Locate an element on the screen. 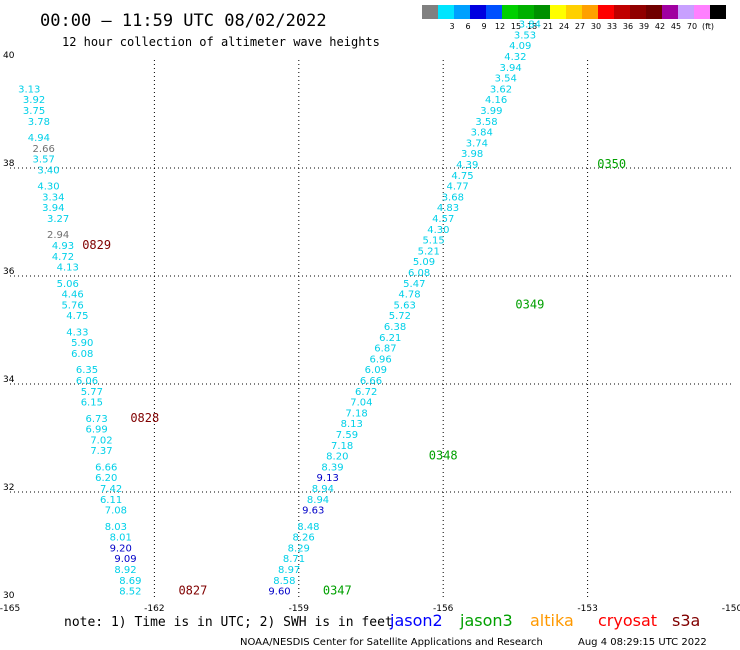 The image size is (740, 650). swh-value: 3.34 is located at coordinates (53, 197).